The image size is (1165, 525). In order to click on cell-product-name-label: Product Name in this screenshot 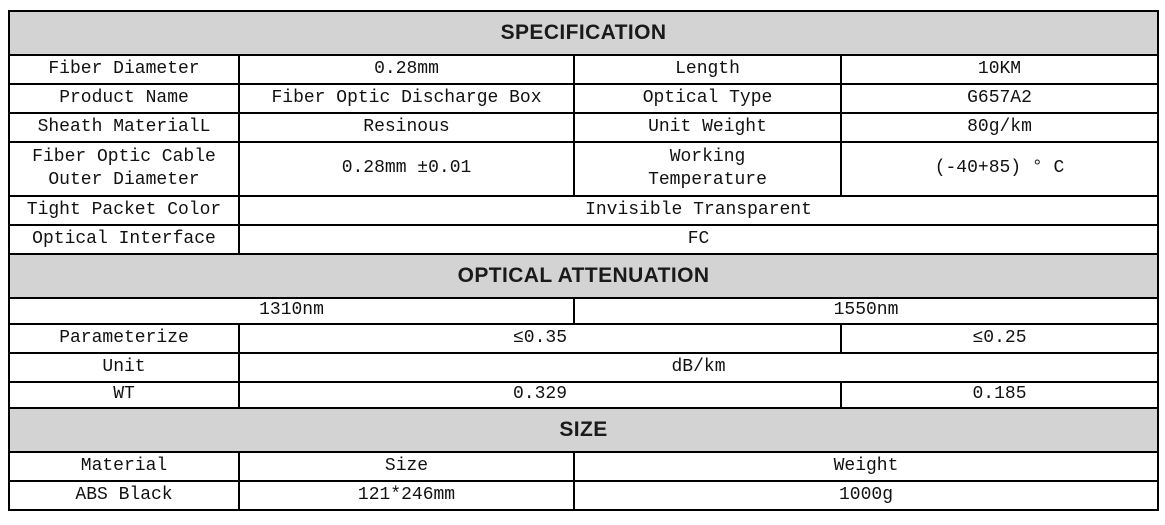, I will do `click(124, 98)`.